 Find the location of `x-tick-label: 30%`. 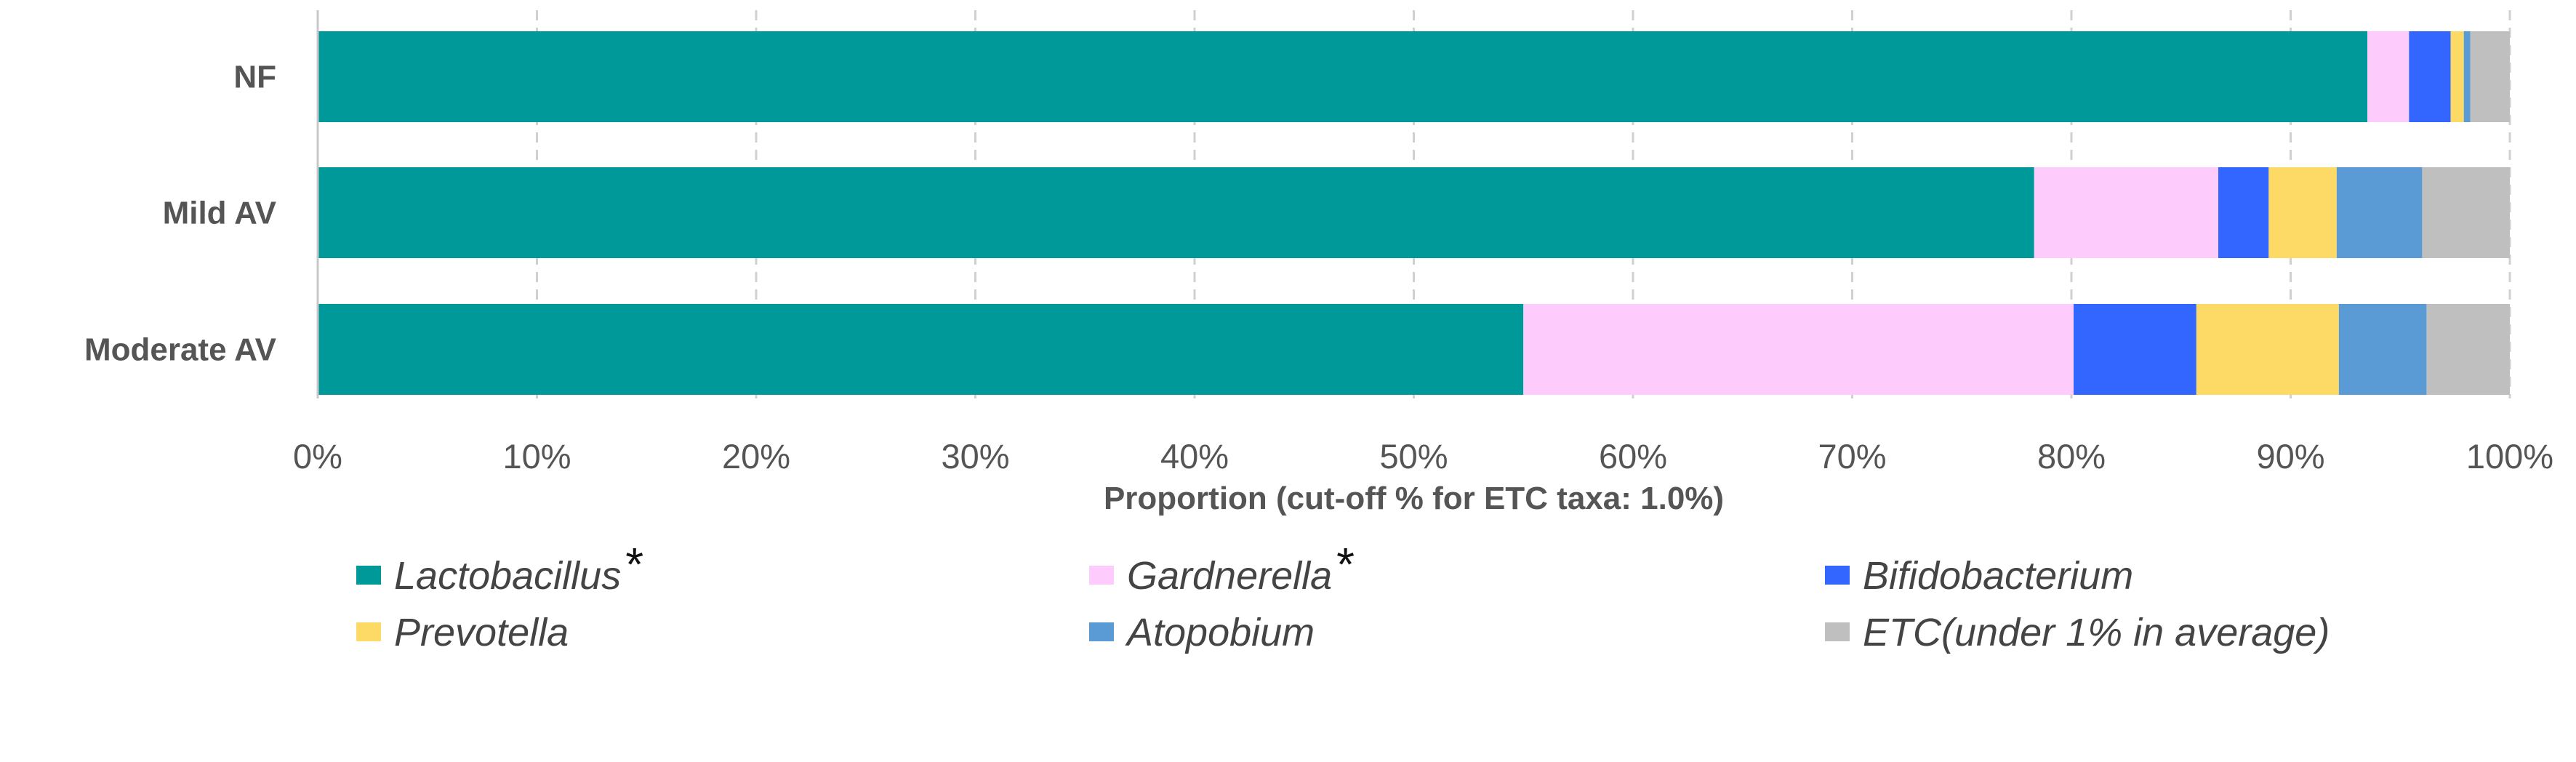

x-tick-label: 30% is located at coordinates (975, 456).